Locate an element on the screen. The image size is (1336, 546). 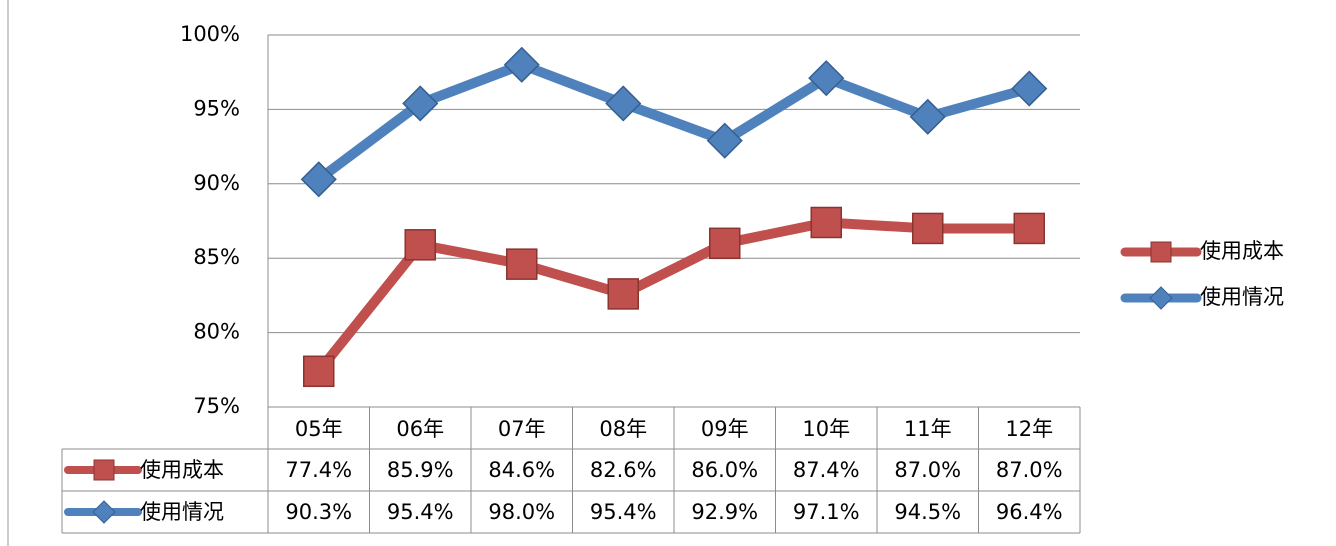
table-value: 96.4% is located at coordinates (1029, 512).